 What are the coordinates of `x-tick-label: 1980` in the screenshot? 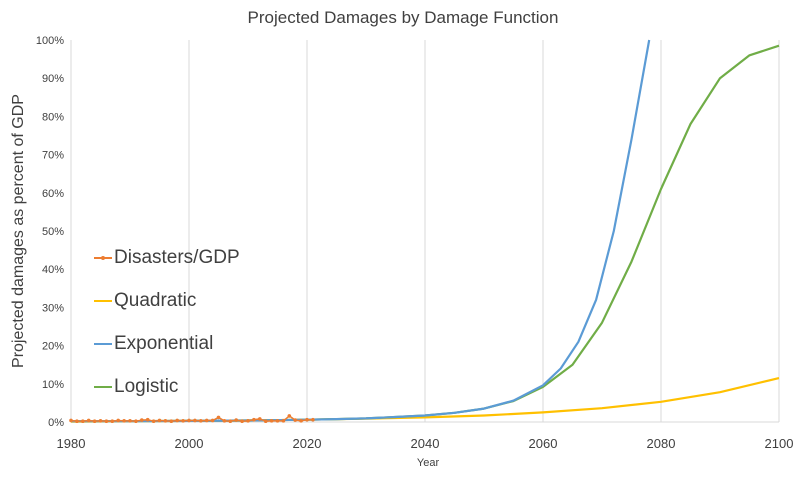 It's located at (71, 443).